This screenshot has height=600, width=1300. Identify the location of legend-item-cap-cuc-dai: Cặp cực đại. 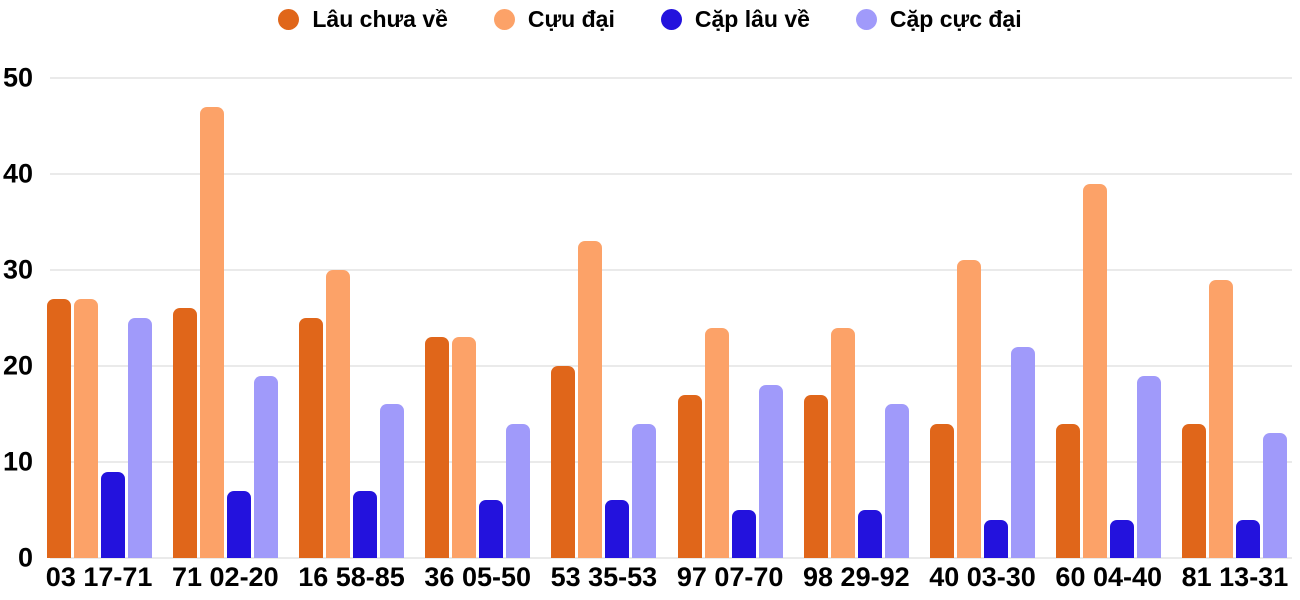
(938, 19).